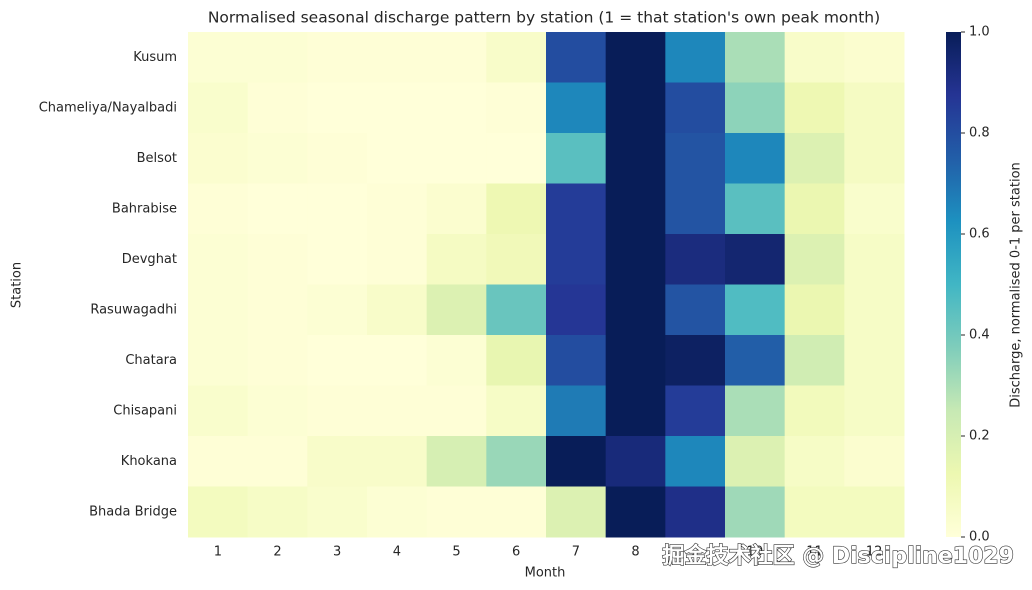  I want to click on watermark: 掘金技术社区 @ Discipline1029, so click(838, 556).